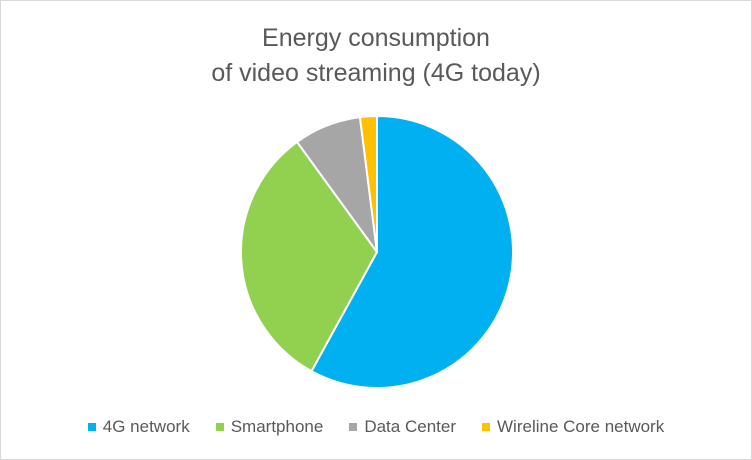 The image size is (752, 460). I want to click on legend-item-smartphone: Smartphone, so click(269, 427).